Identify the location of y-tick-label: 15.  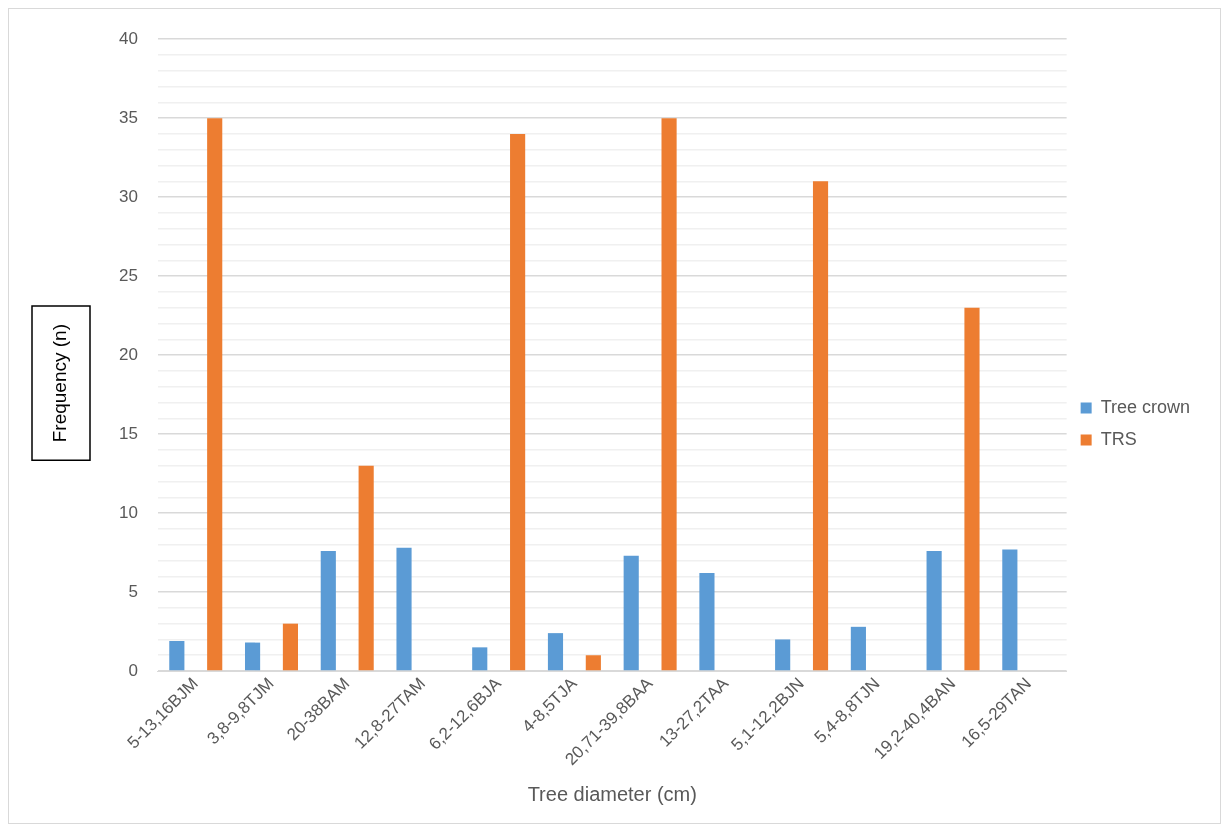
(128, 433).